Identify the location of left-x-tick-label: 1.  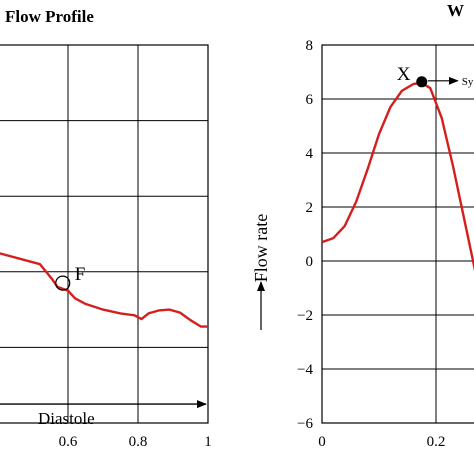
(208, 442).